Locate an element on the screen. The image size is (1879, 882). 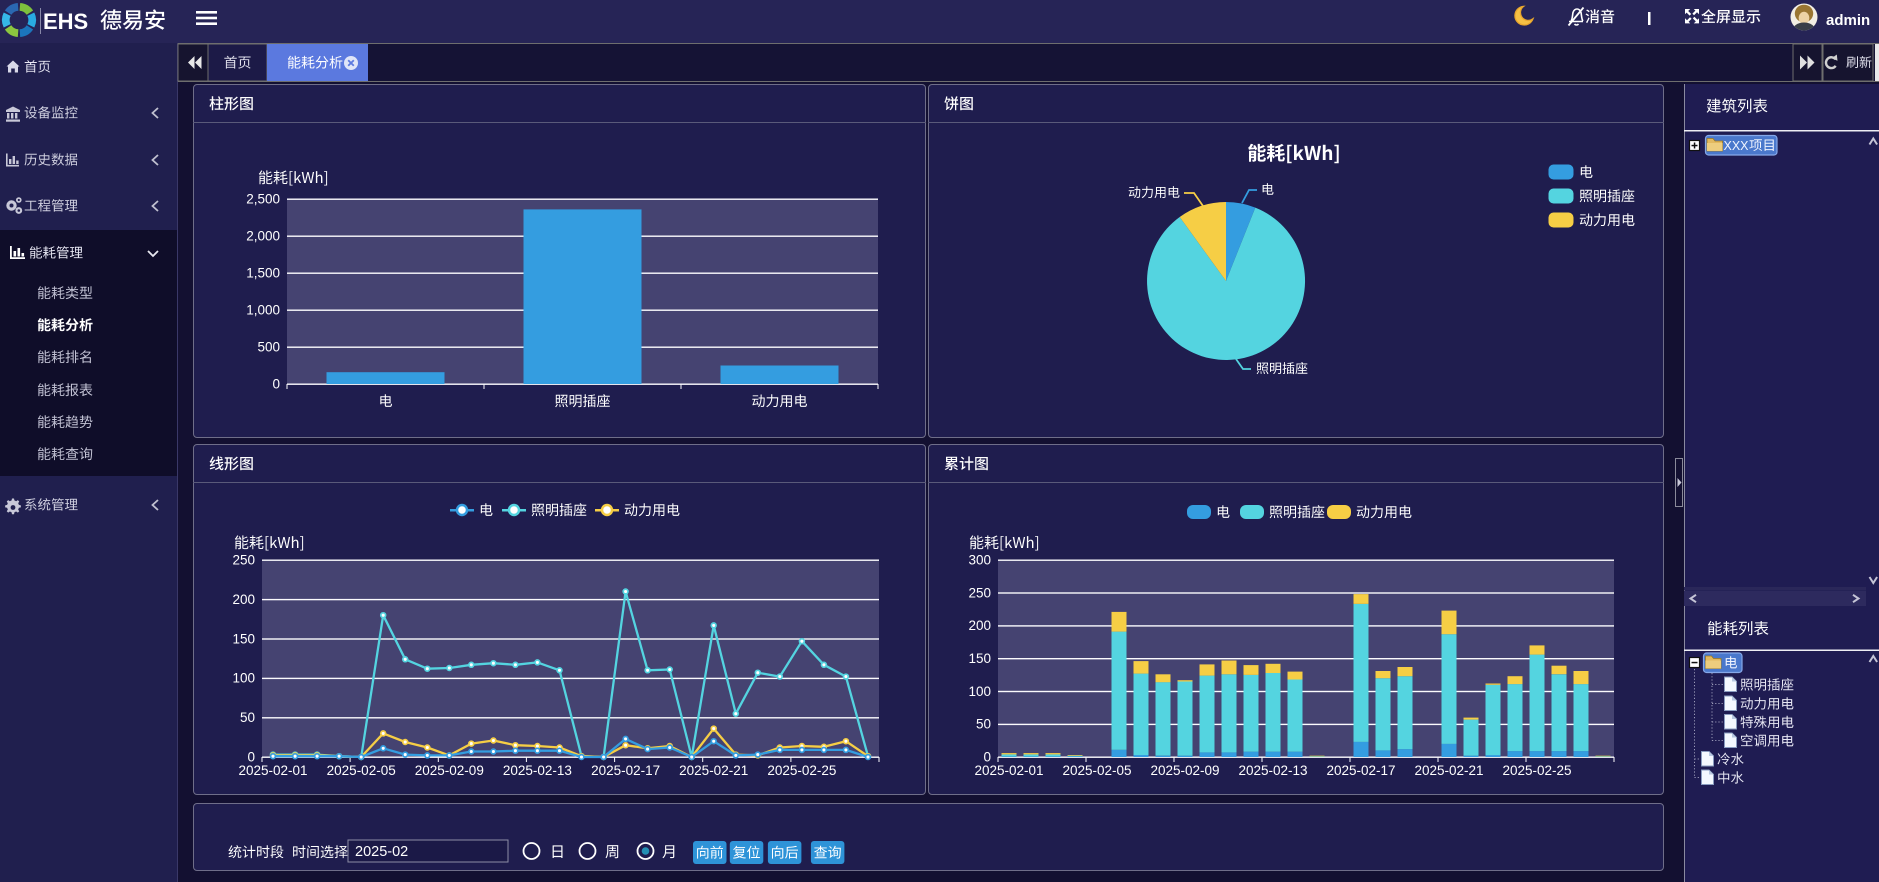
svg-text: 2,000 is located at coordinates (263, 236).